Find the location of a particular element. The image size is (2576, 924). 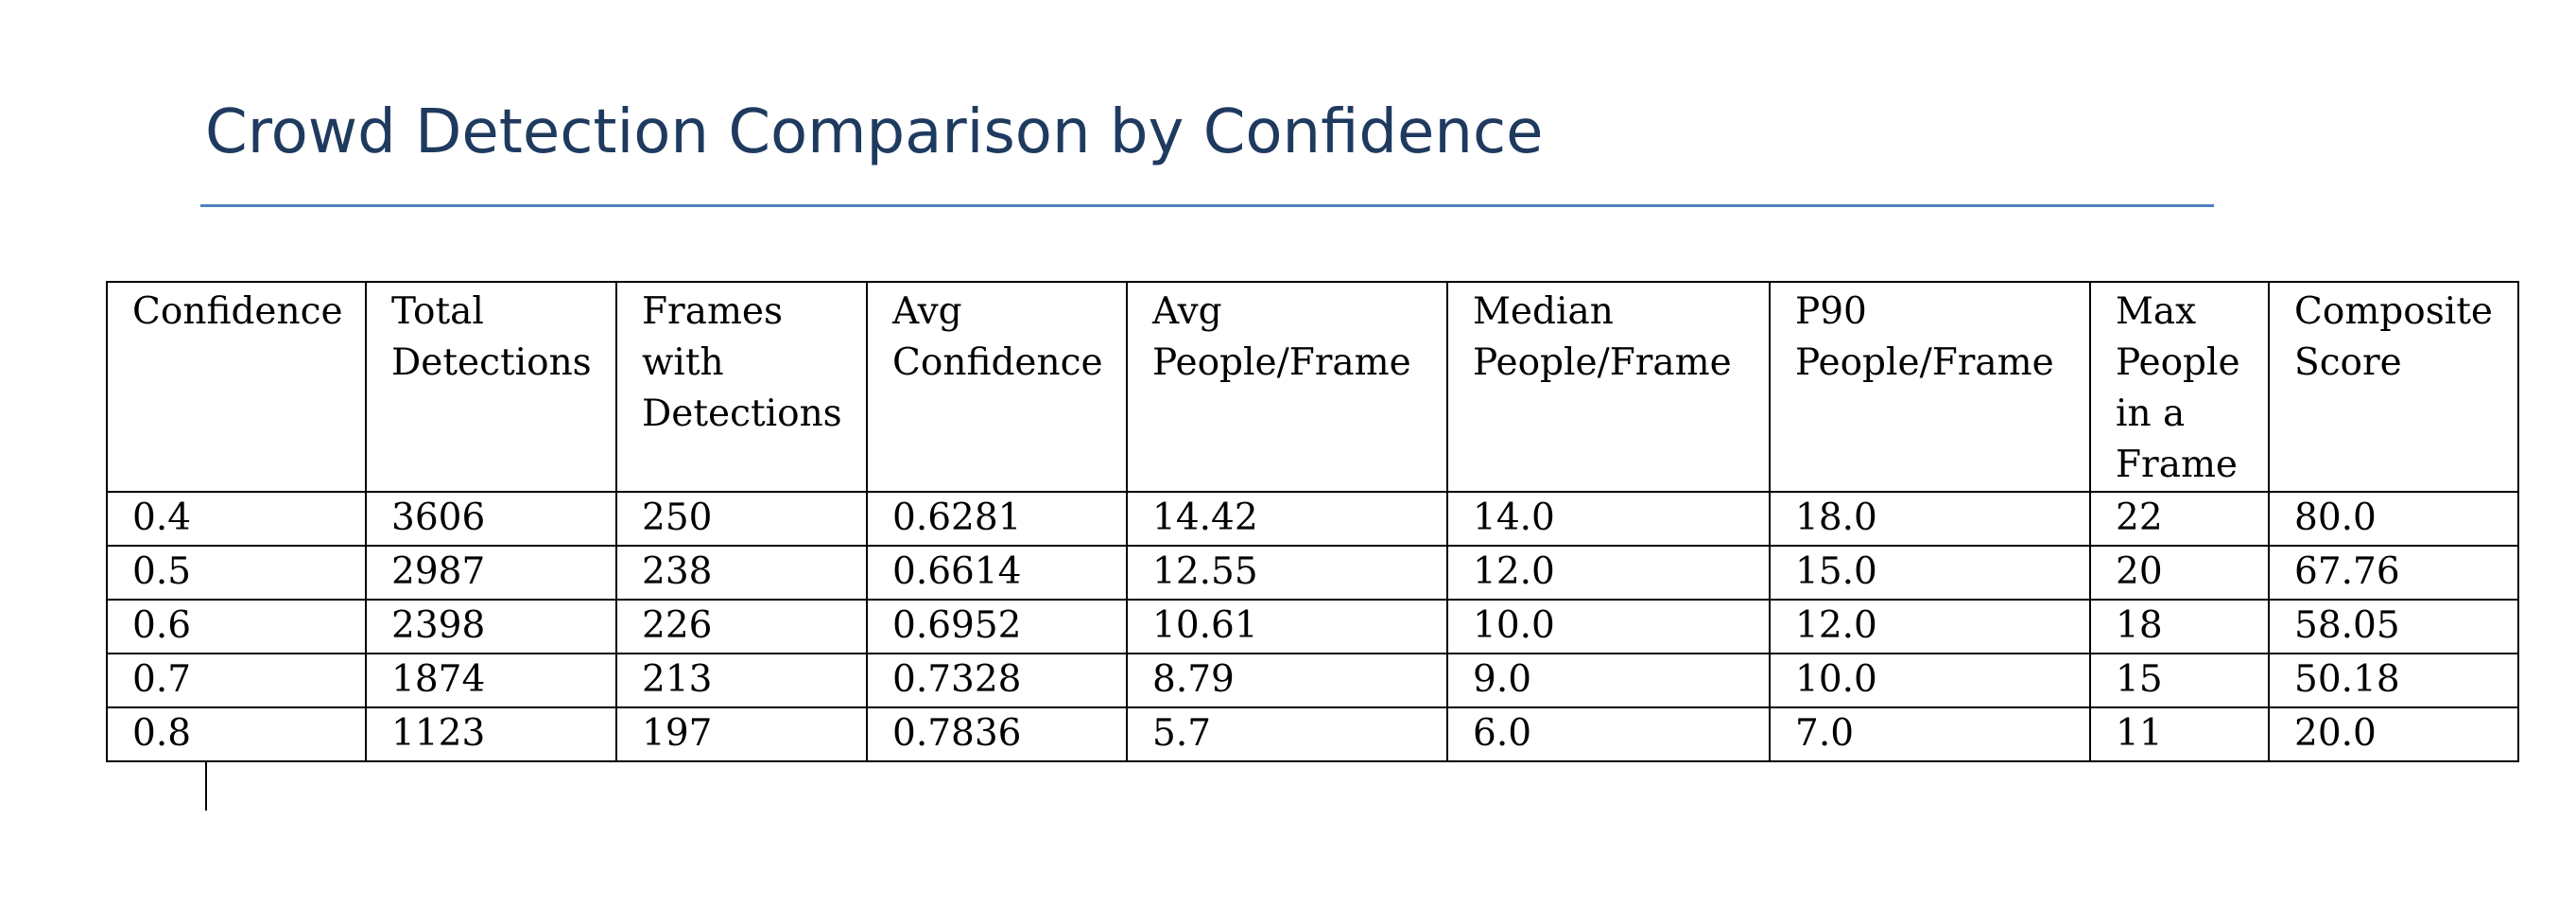

table-cell: 197 is located at coordinates (741, 734).